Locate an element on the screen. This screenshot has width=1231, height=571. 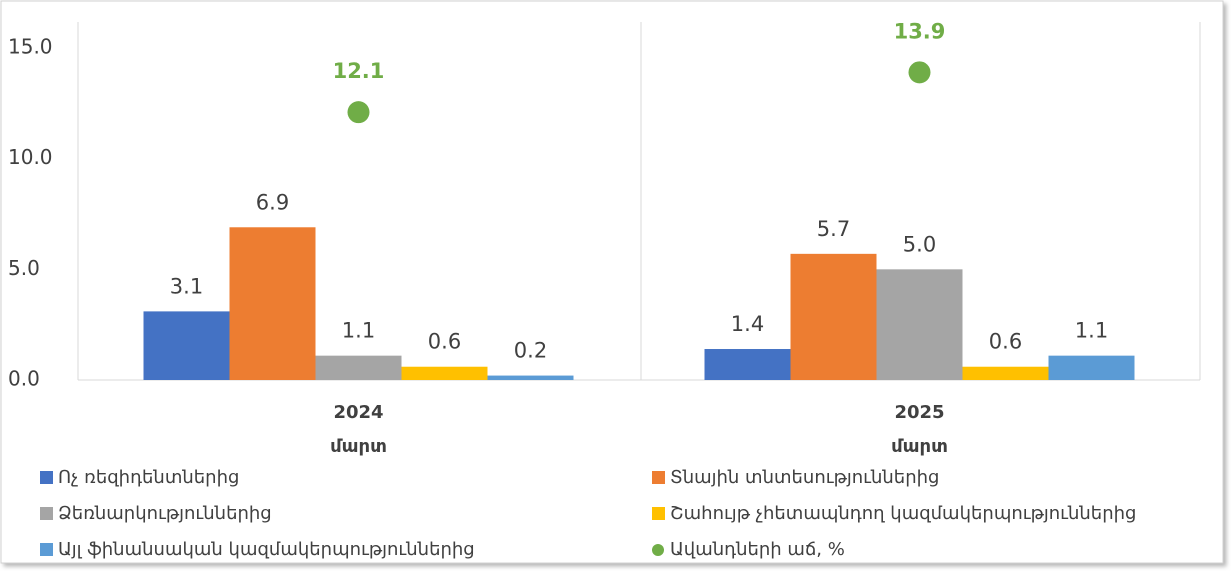
legend-label: Ոչ ռեզիդենտներից is located at coordinates (148, 477).